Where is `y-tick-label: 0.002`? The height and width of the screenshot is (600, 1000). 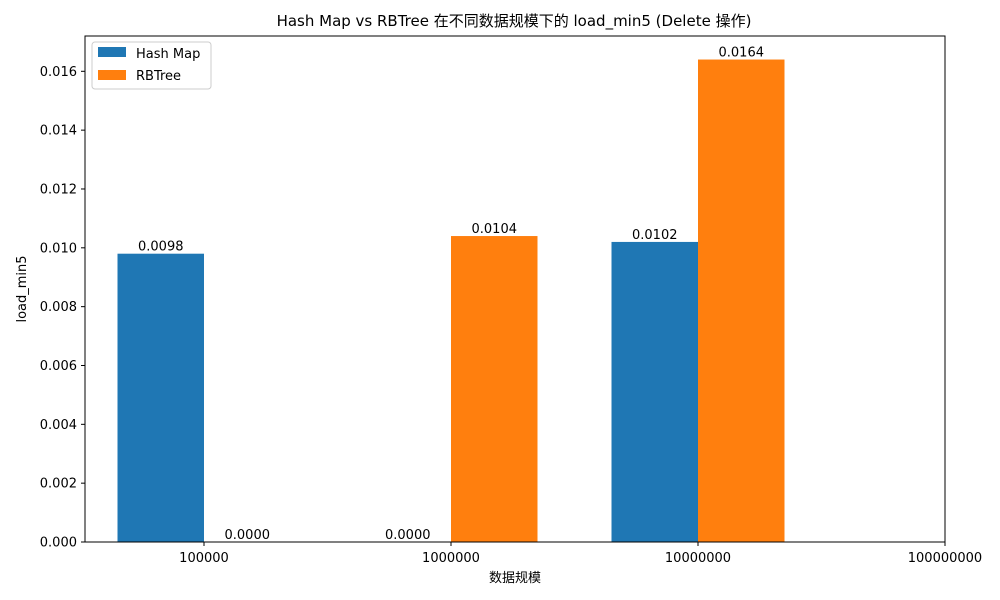
y-tick-label: 0.002 is located at coordinates (58, 484).